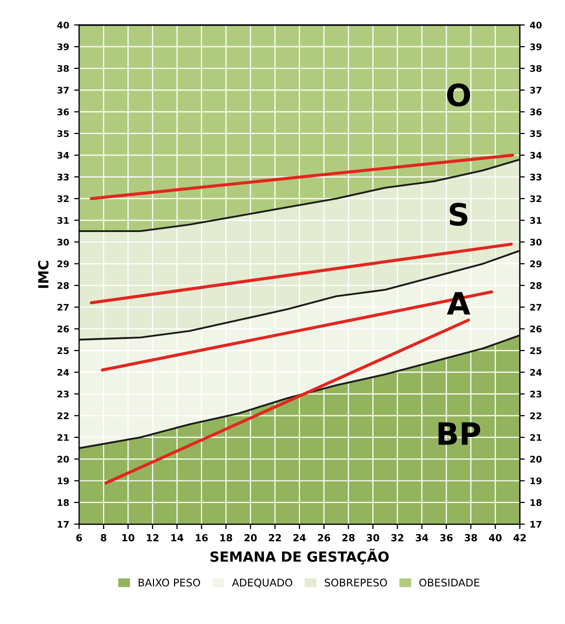 Image resolution: width=565 pixels, height=624 pixels. What do you see at coordinates (63, 524) in the screenshot?
I see `y-tick-label: 17` at bounding box center [63, 524].